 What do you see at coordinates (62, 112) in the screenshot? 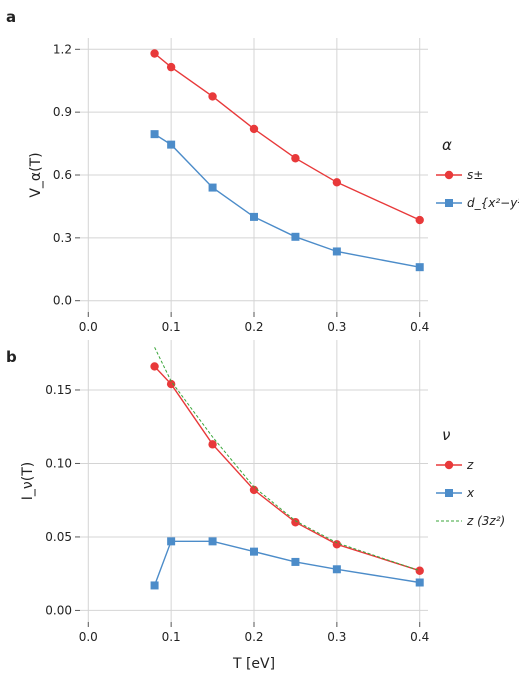
I see `y-tick-label: 0.9` at bounding box center [62, 112].